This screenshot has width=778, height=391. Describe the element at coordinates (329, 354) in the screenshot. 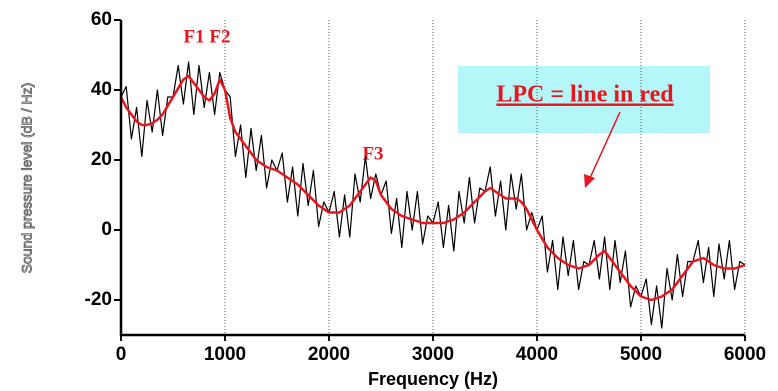

I see `x-tick-label: 2000` at that location.